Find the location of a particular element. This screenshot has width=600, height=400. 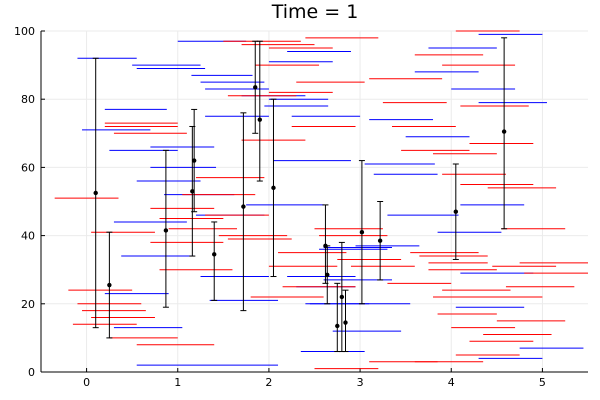

y-tick-label: 40 is located at coordinates (28, 236).